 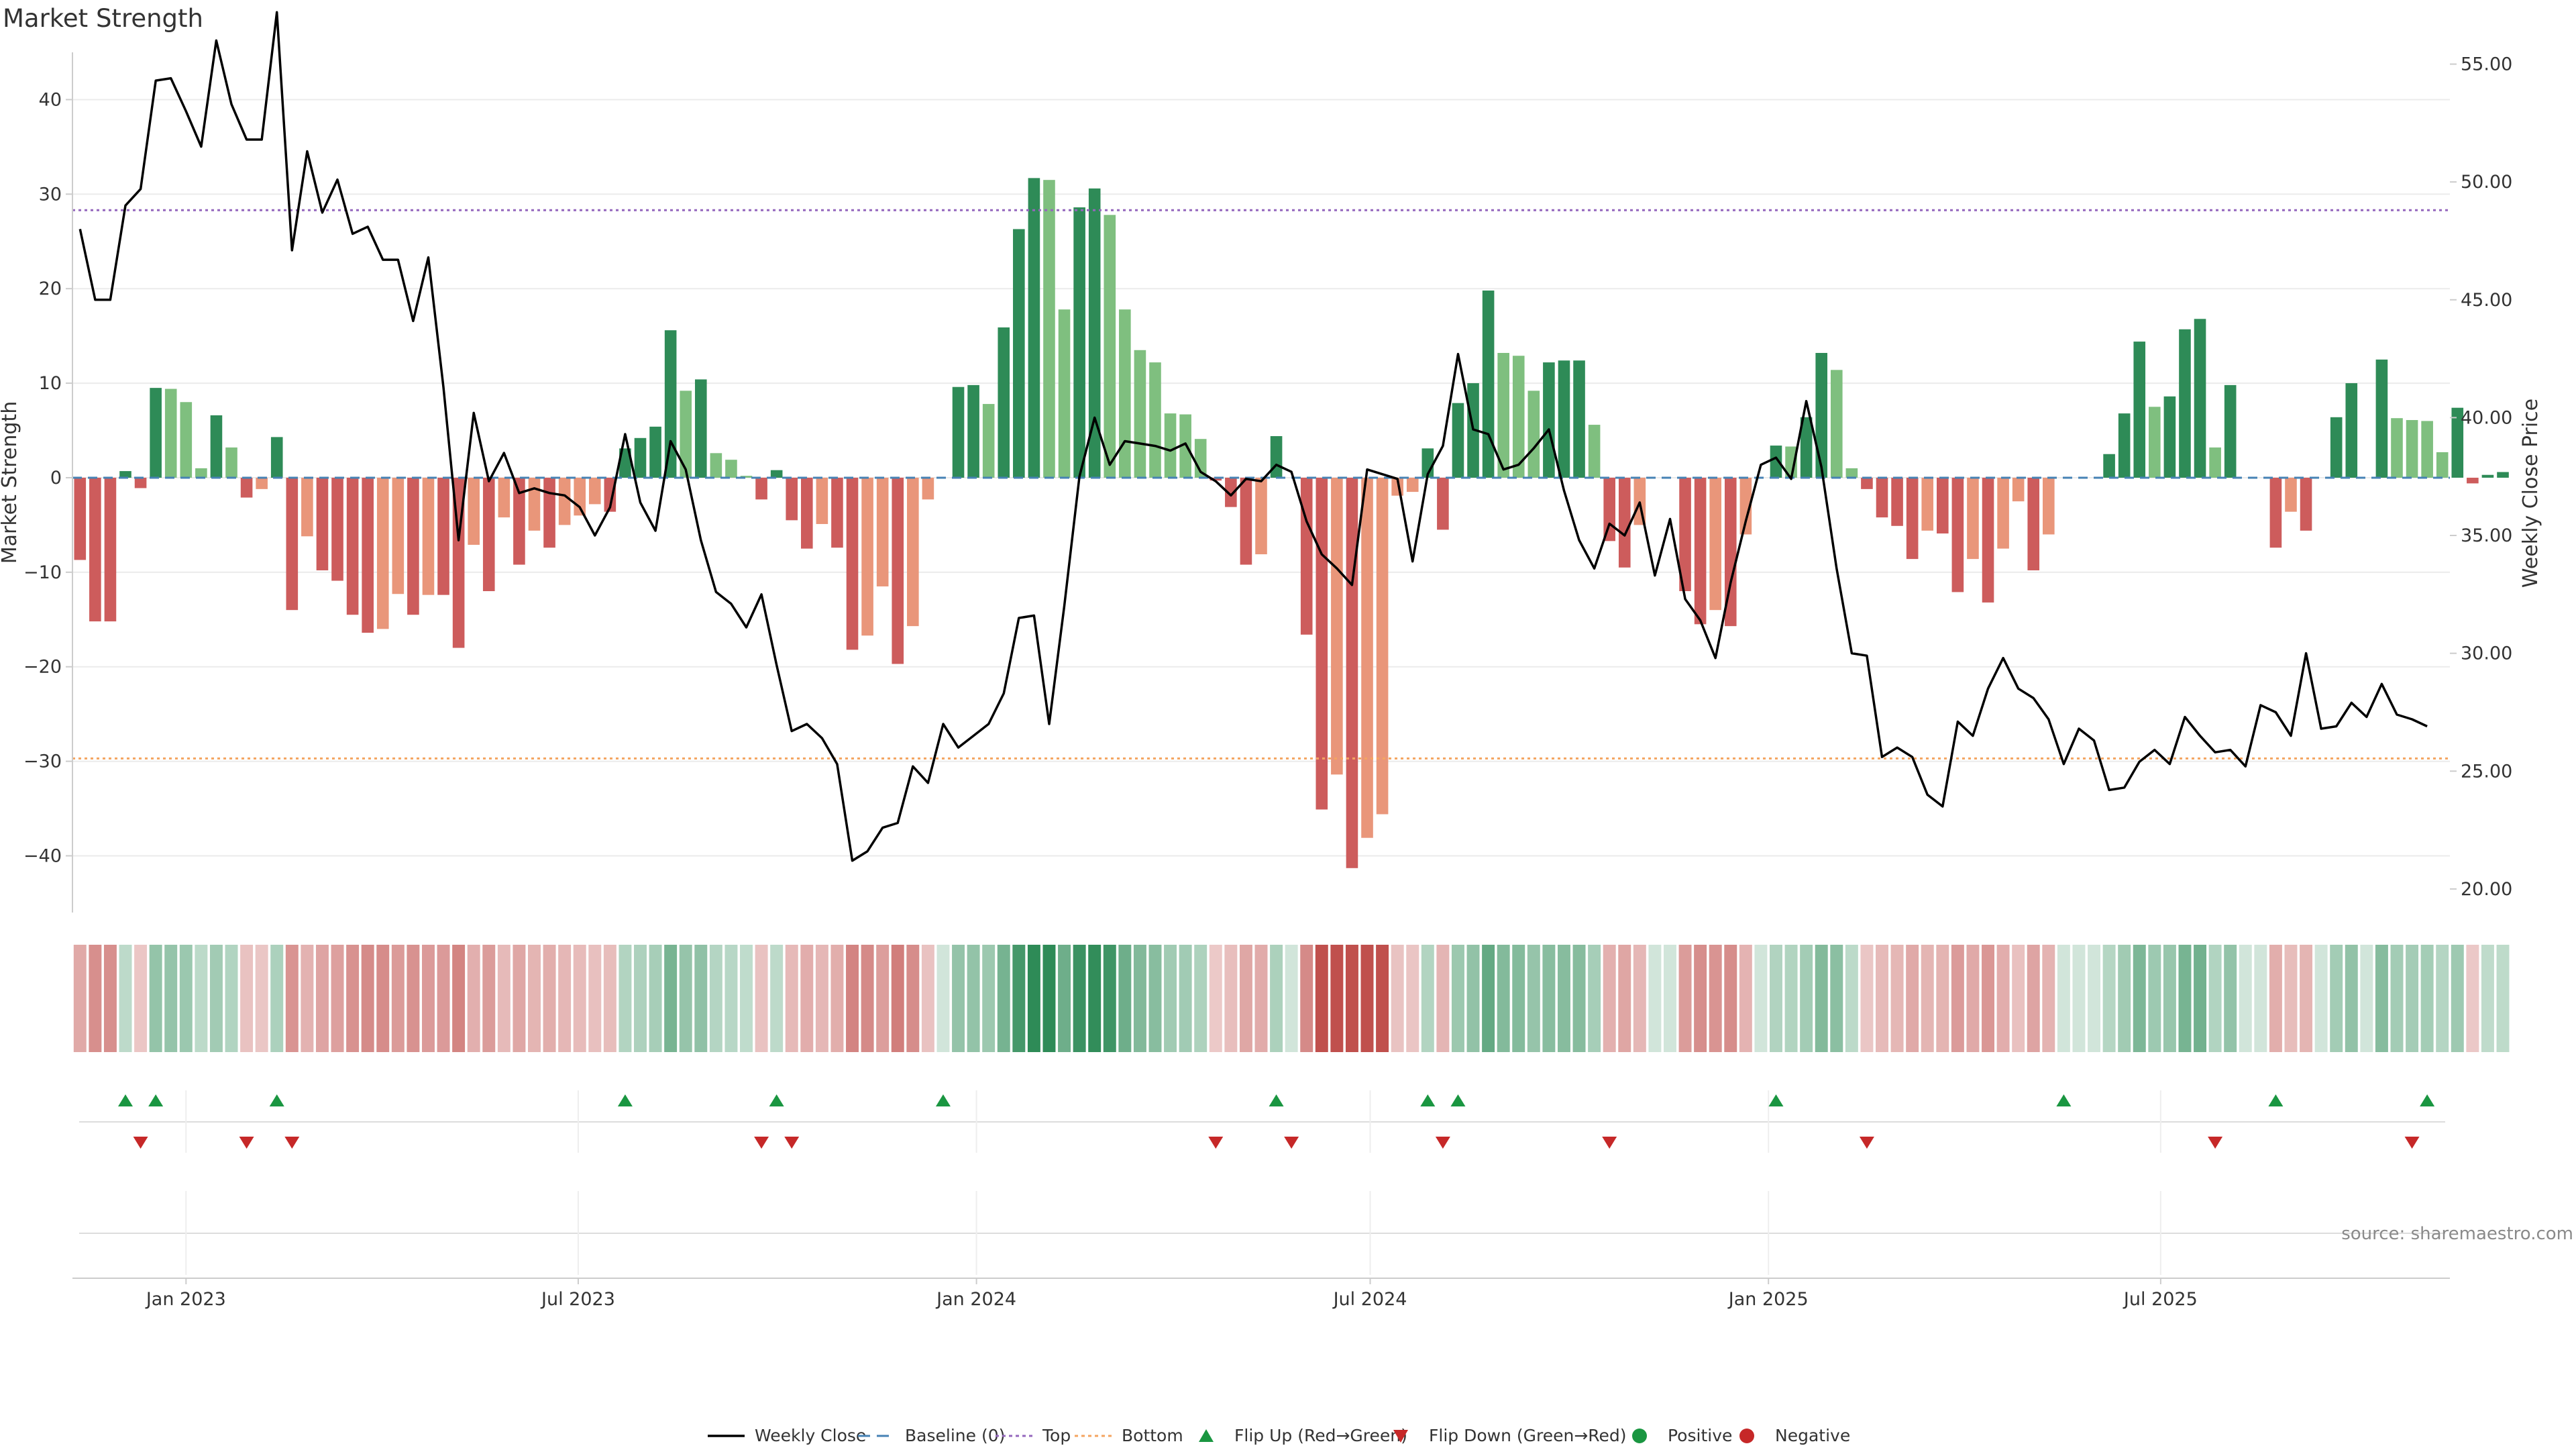 I want to click on legend-label: Top, so click(x=1056, y=1436).